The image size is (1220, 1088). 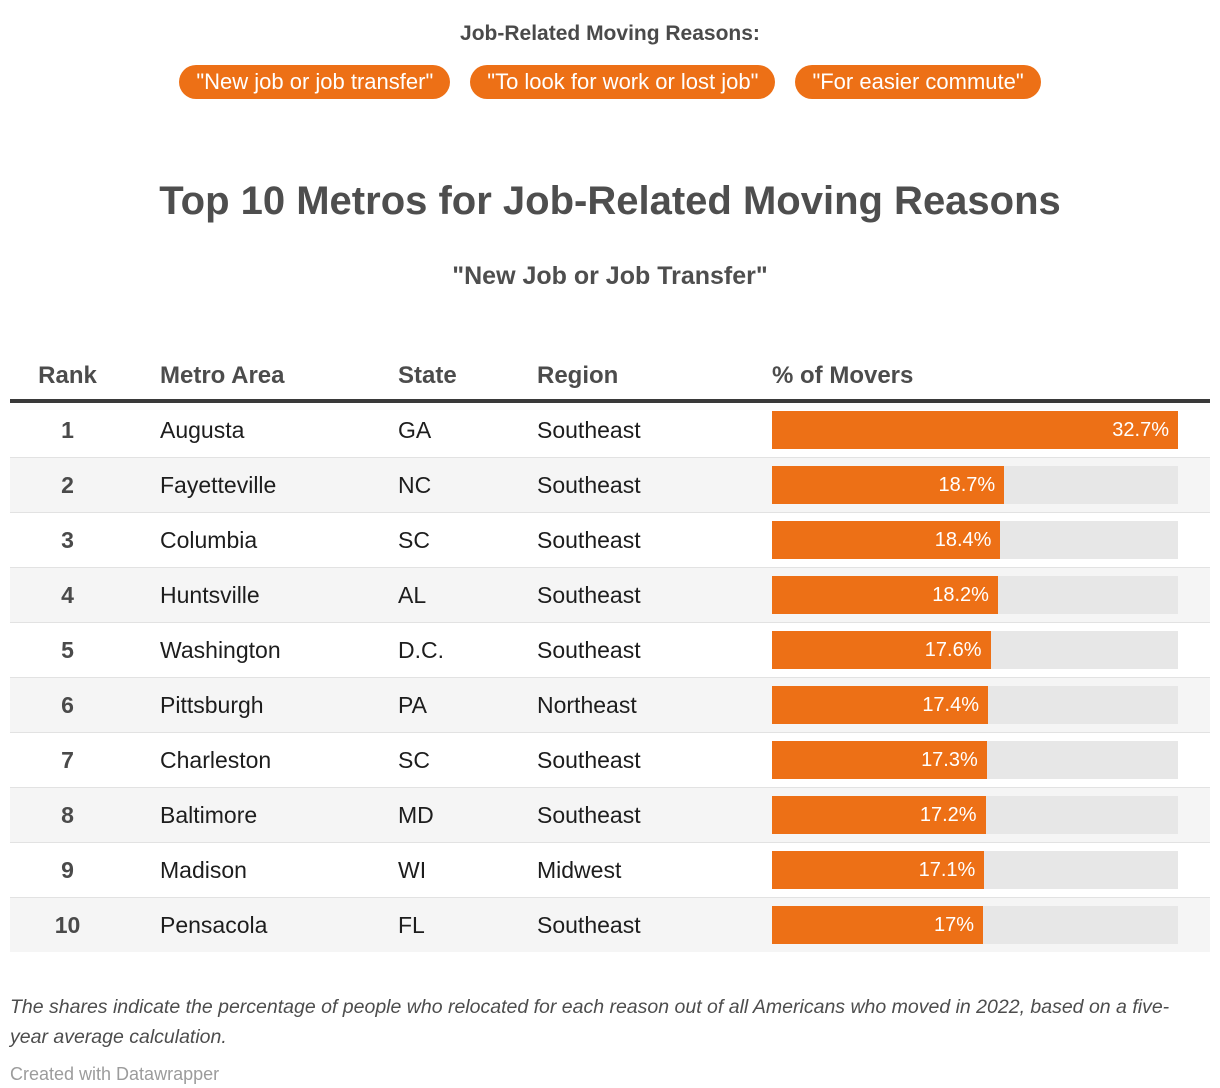 What do you see at coordinates (623, 82) in the screenshot?
I see `reason-tab-2: "To look for work or lost job"` at bounding box center [623, 82].